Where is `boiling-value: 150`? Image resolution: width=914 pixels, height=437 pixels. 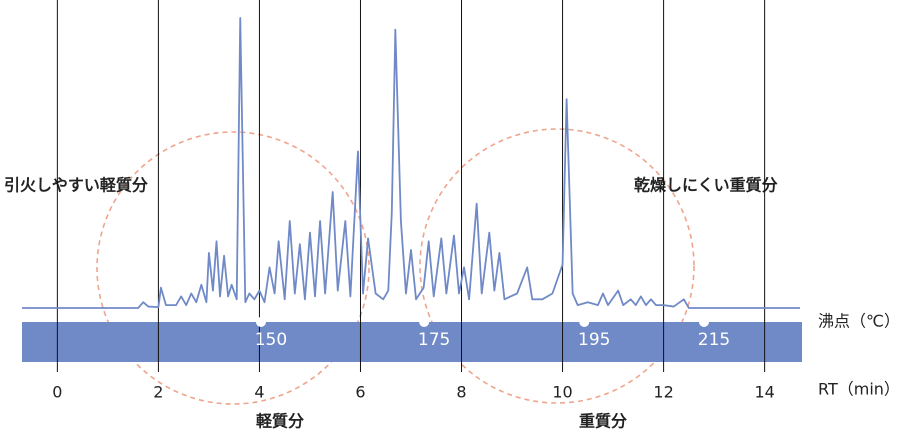 boiling-value: 150 is located at coordinates (271, 340).